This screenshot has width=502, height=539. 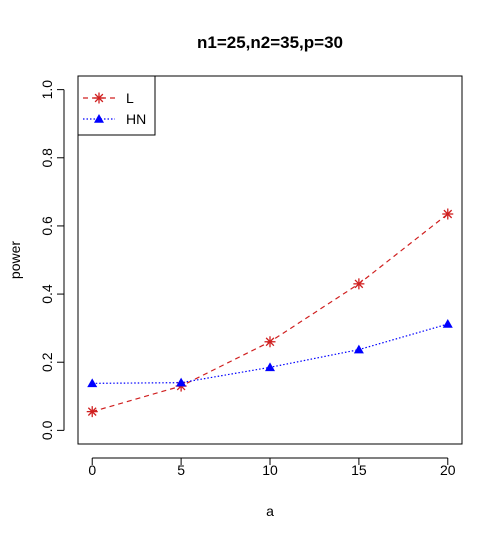 I want to click on legend-box, so click(x=116, y=105).